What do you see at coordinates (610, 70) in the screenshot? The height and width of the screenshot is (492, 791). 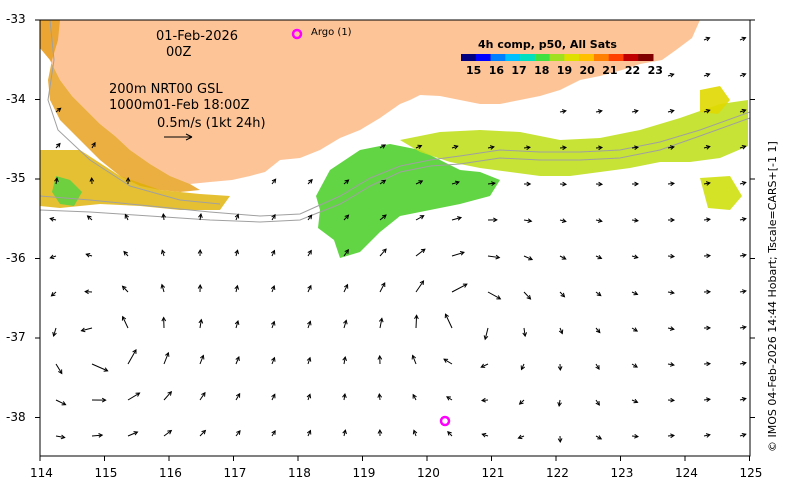 I see `colorbar-tick-label: 21` at bounding box center [610, 70].